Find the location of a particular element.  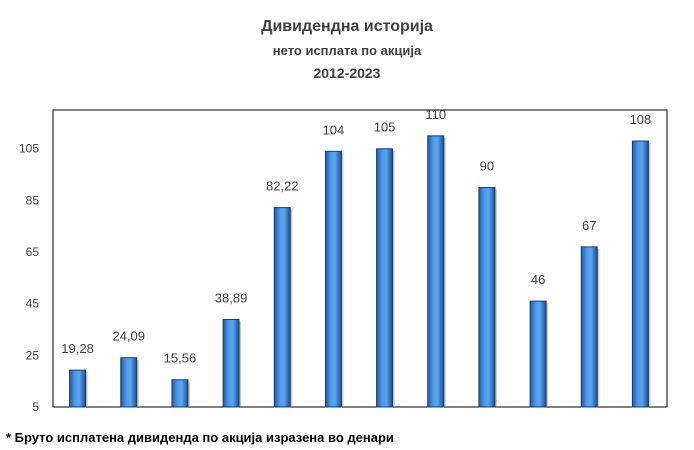

bar-2023 is located at coordinates (640, 274).